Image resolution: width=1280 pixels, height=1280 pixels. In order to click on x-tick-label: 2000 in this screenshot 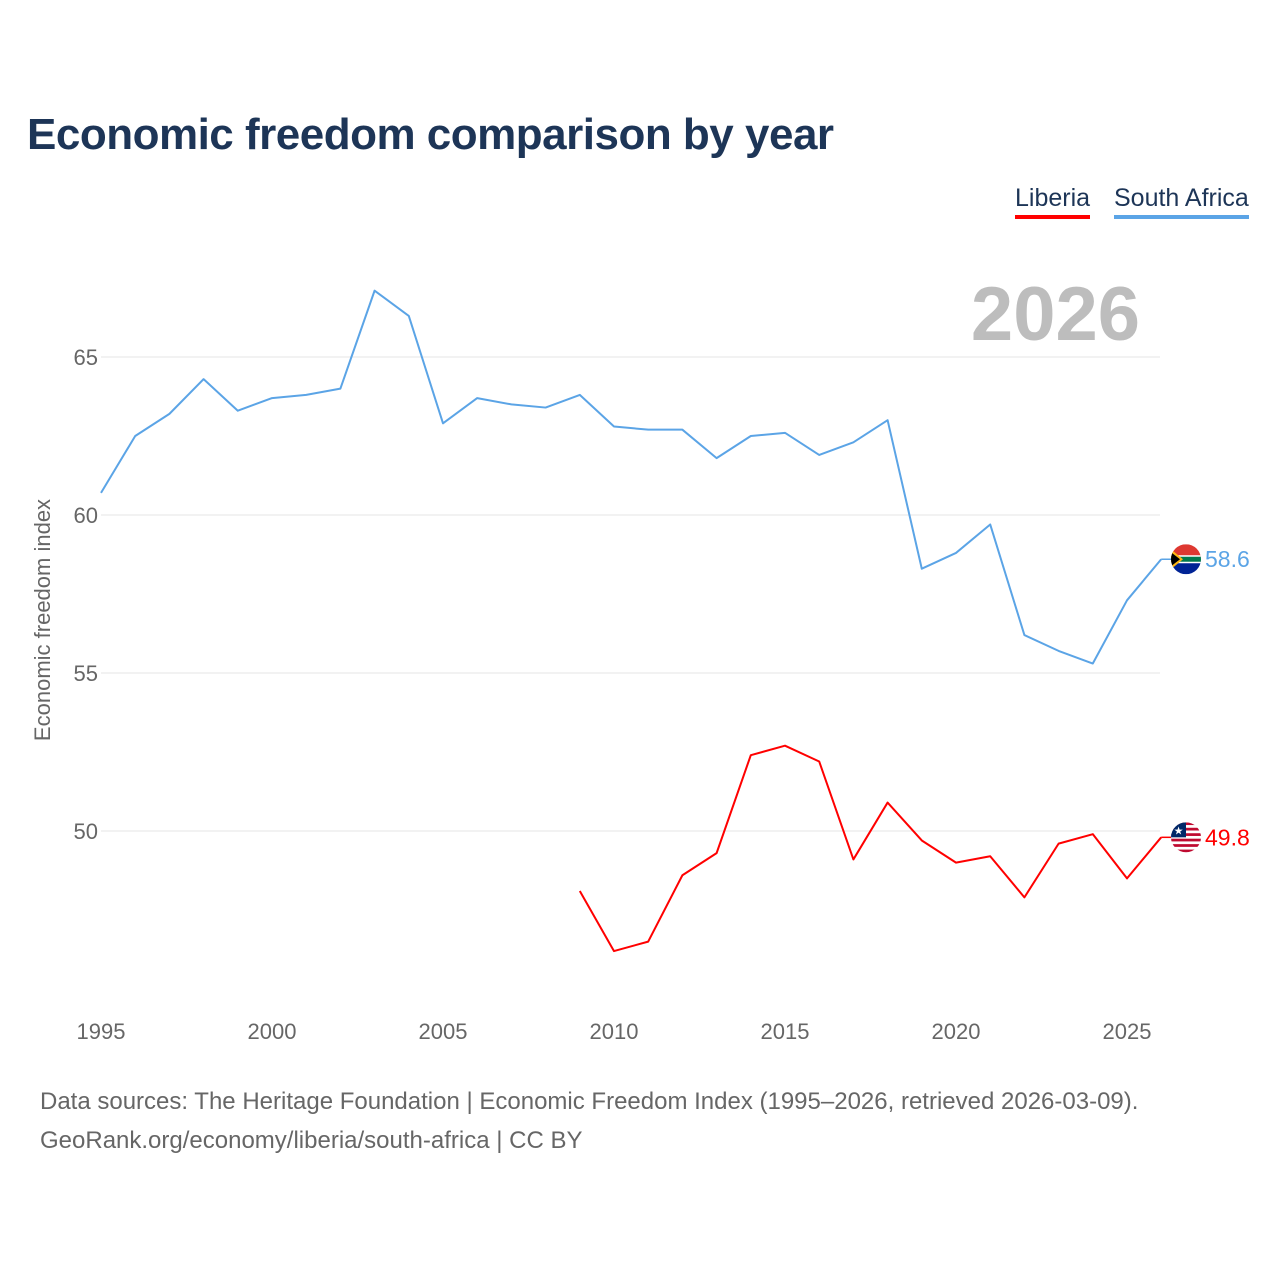, I will do `click(272, 1031)`.